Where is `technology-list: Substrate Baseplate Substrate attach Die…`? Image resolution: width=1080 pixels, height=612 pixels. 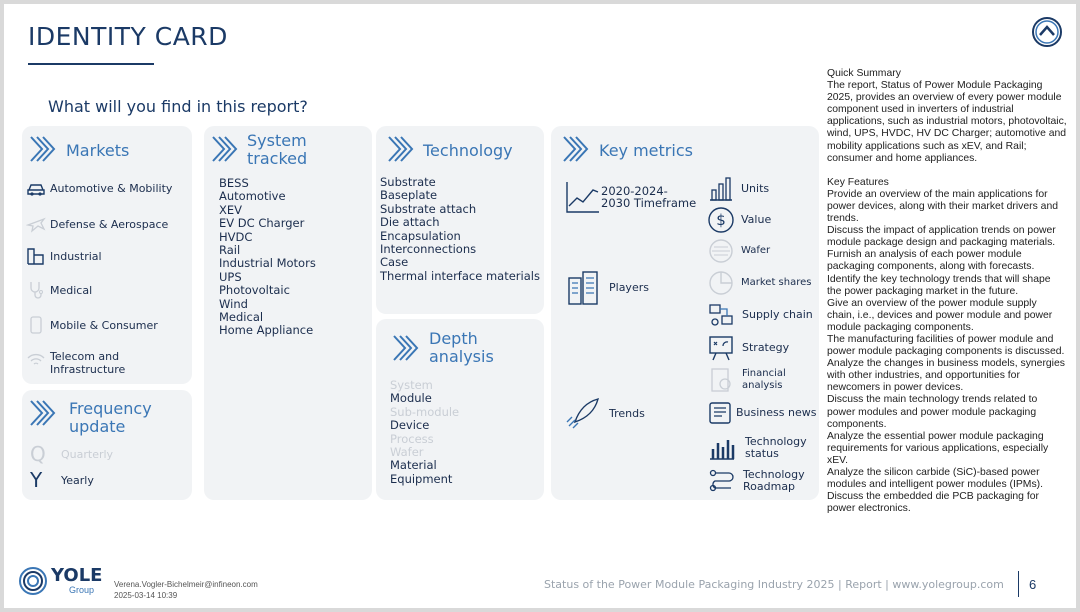
technology-list: Substrate Baseplate Substrate attach Die… is located at coordinates (460, 229).